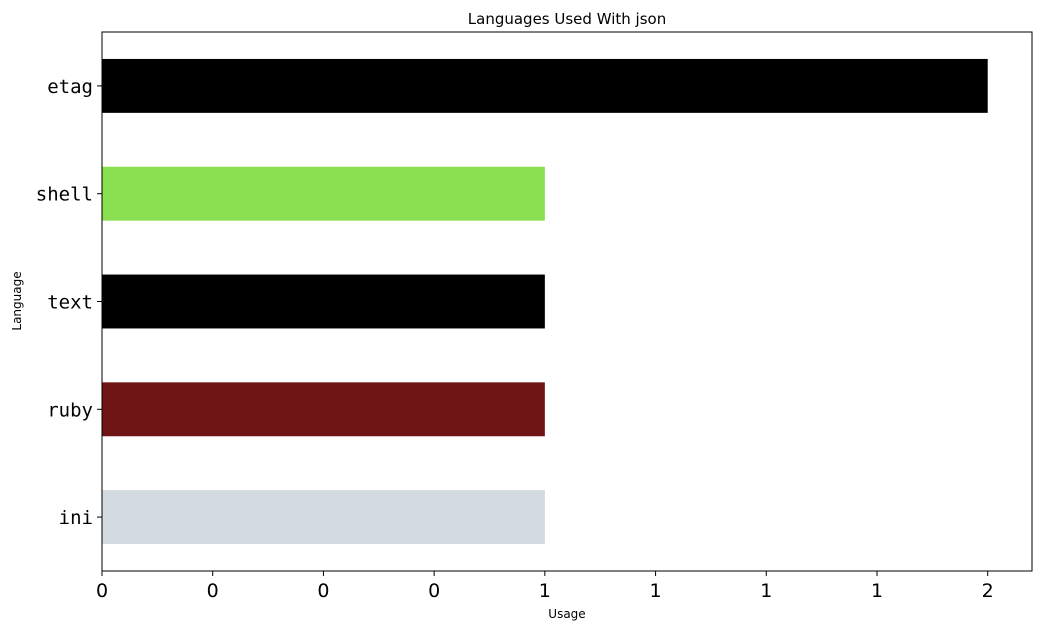  Describe the element at coordinates (323, 517) in the screenshot. I see `bar-ini` at that location.